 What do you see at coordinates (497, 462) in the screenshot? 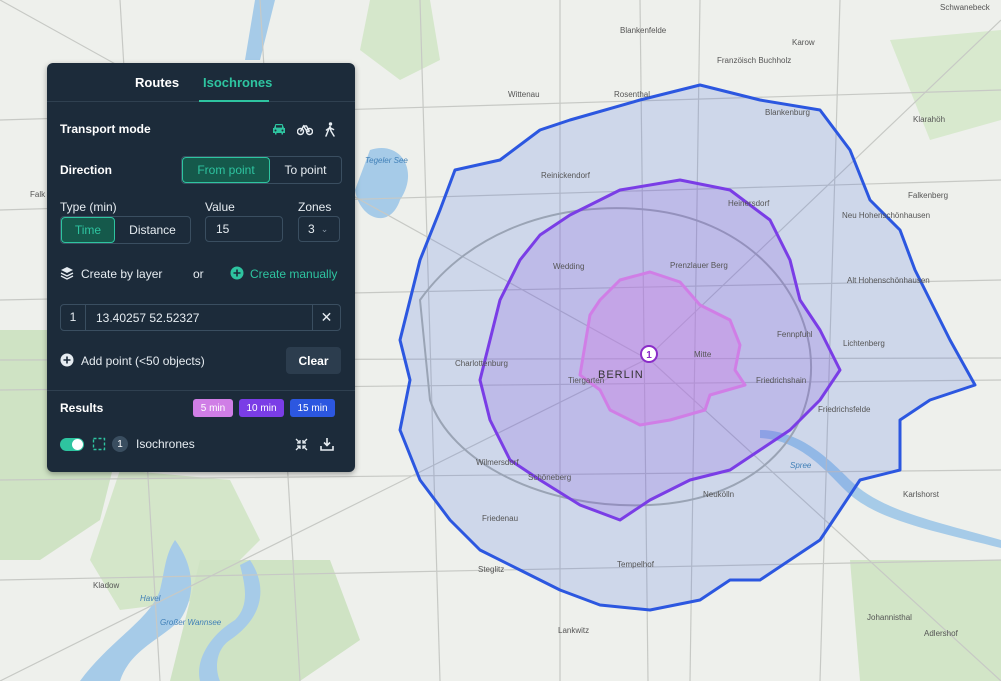
I see `district-label: Wilmersdorf` at bounding box center [497, 462].